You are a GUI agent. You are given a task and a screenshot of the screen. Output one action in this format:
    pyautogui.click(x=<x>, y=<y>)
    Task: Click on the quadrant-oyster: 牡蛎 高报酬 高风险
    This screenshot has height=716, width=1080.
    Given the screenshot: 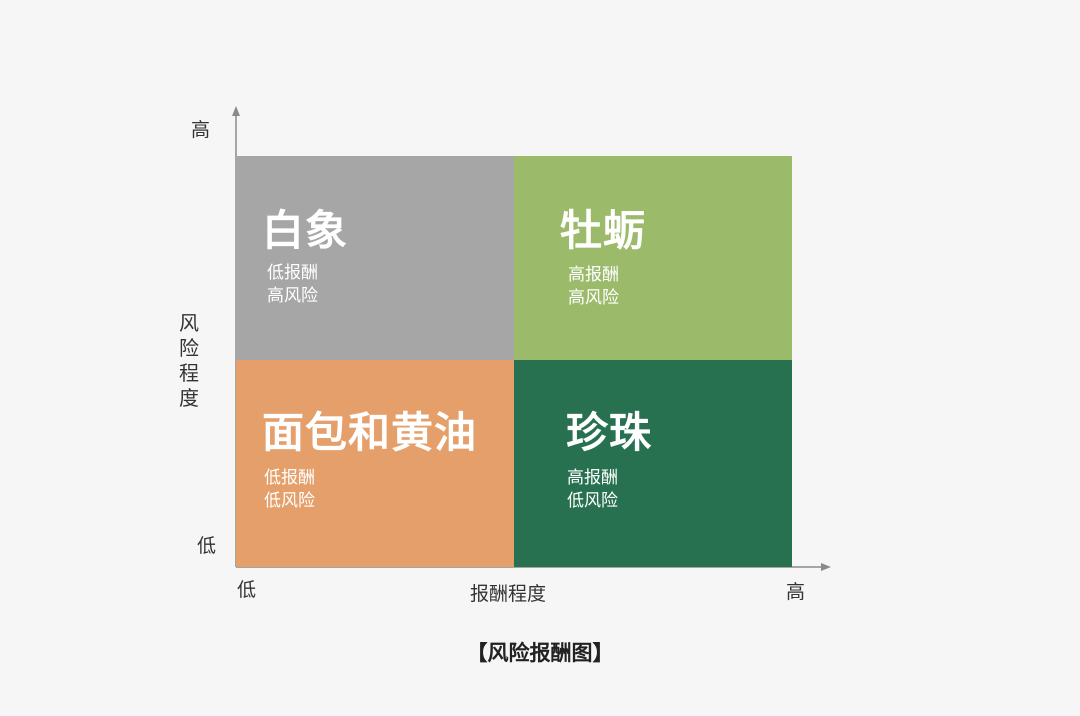 What is the action you would take?
    pyautogui.click(x=653, y=258)
    